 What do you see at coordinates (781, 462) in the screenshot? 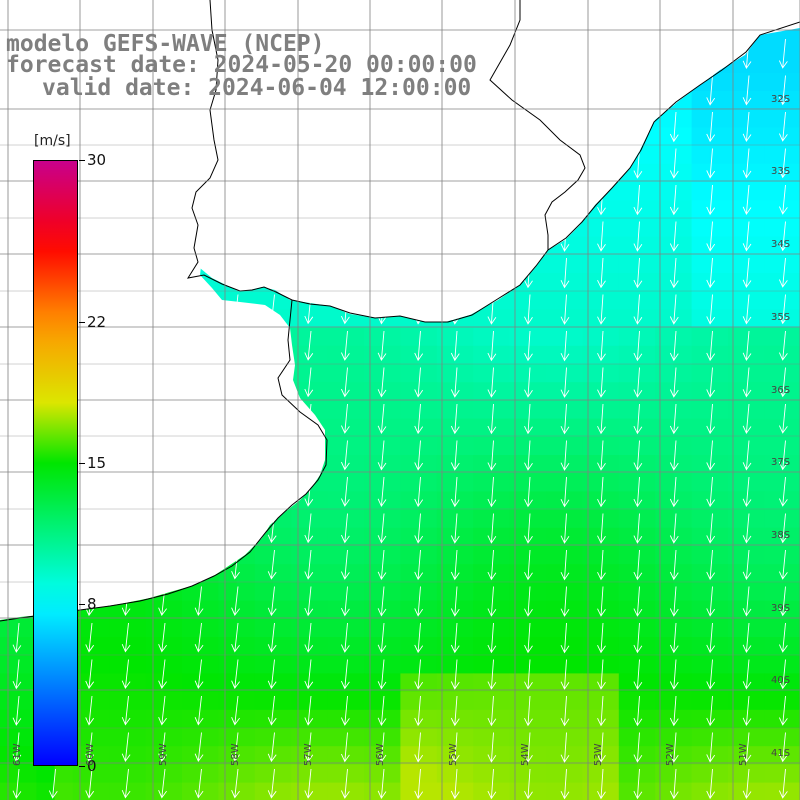
I see `latitude-label: 37S` at bounding box center [781, 462].